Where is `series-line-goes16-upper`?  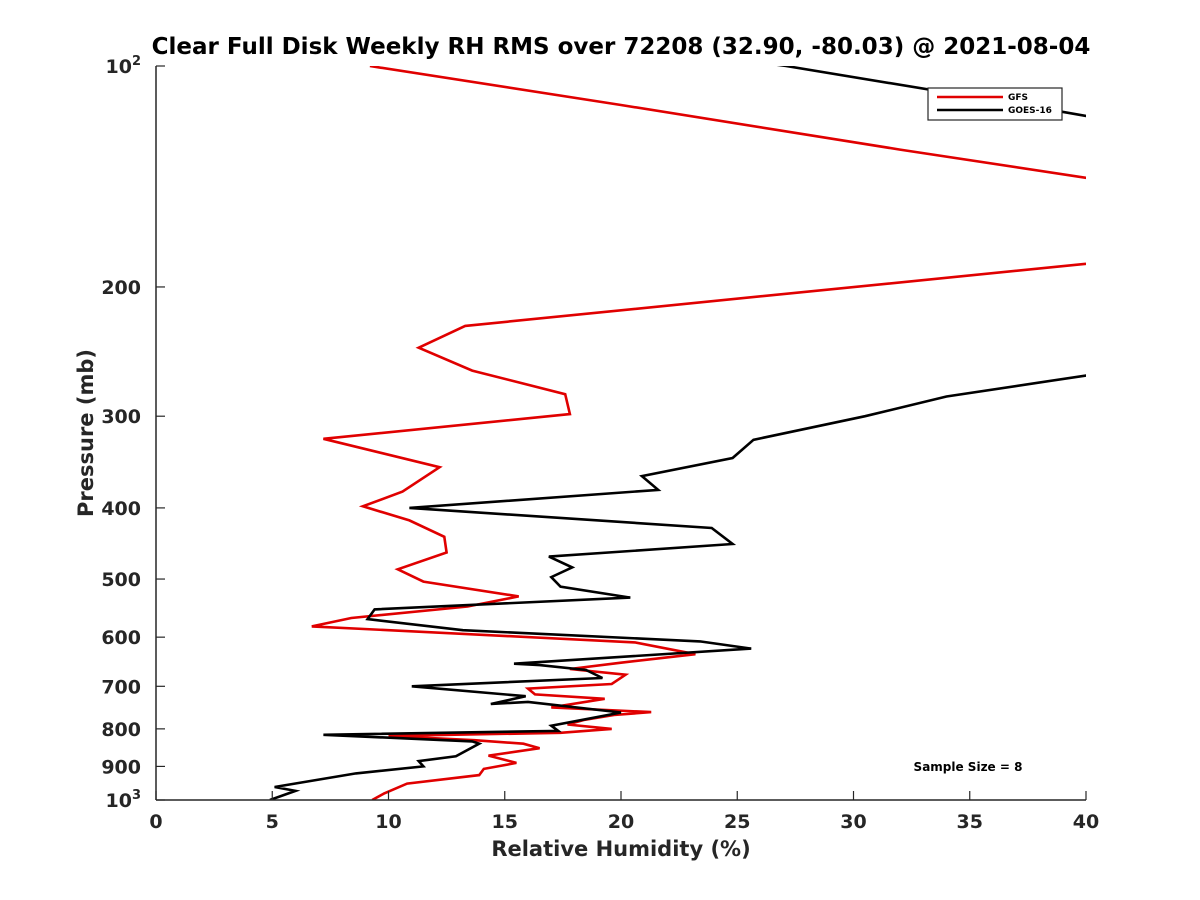 series-line-goes16-upper is located at coordinates (931, 92).